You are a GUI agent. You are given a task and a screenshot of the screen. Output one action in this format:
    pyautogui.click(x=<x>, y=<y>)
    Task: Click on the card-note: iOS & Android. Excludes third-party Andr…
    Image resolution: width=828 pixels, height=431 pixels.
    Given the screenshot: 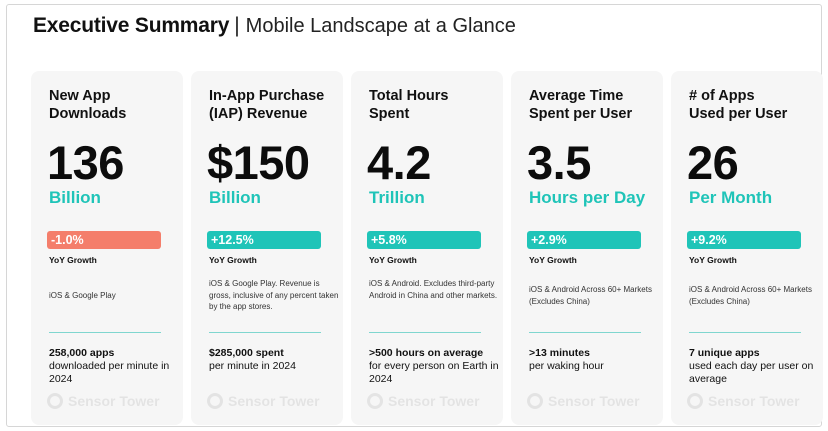 What is the action you would take?
    pyautogui.click(x=433, y=289)
    